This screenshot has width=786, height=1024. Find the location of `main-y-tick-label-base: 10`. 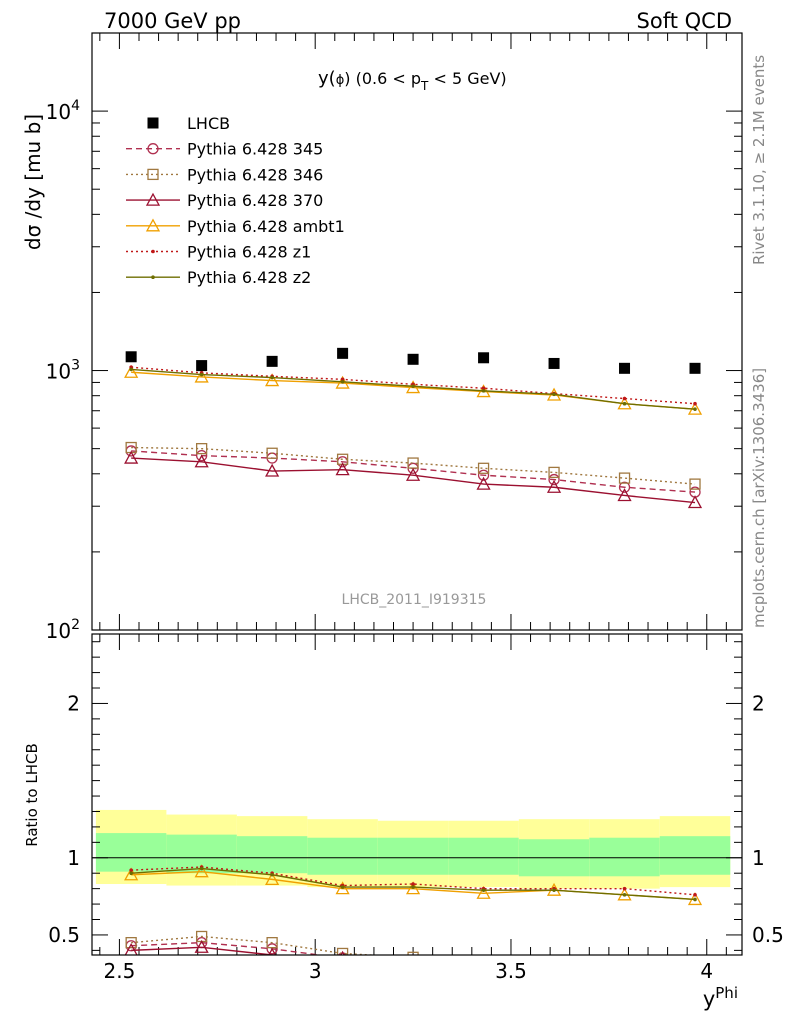

main-y-tick-label-base: 10 is located at coordinates (58, 112).